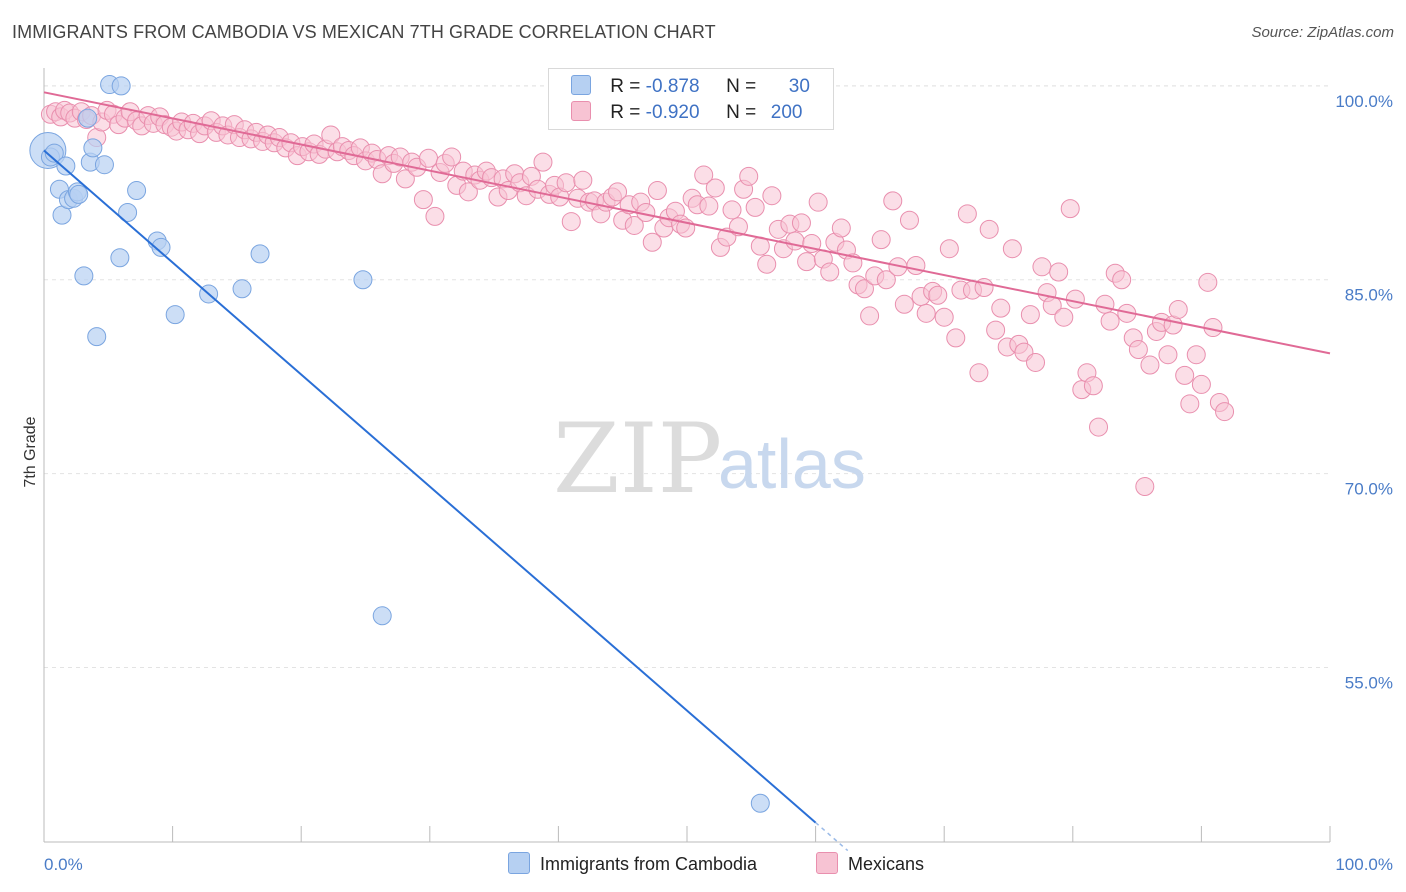  Describe the element at coordinates (581, 111) in the screenshot. I see `legend-swatch-mexicans` at that location.